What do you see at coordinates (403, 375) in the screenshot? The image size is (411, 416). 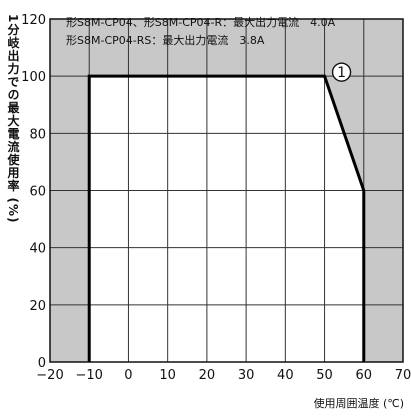 I see `x-tick-label: 70` at bounding box center [403, 375].